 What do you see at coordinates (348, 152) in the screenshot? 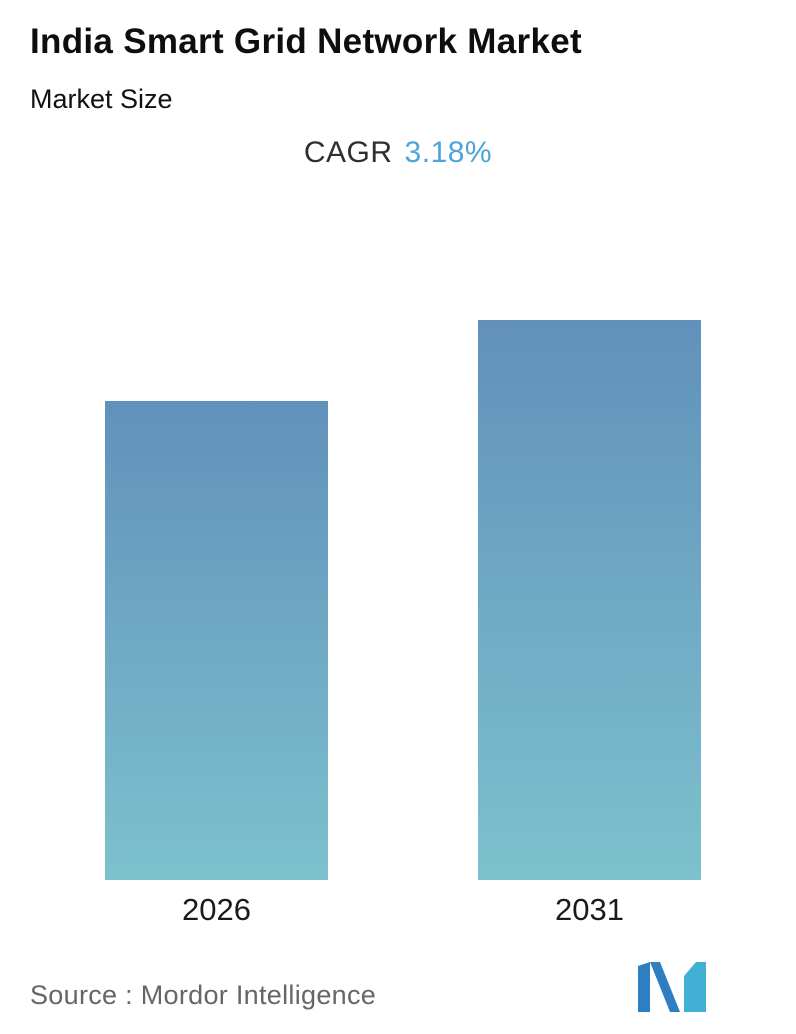
I see `cagr-label: CAGR` at bounding box center [348, 152].